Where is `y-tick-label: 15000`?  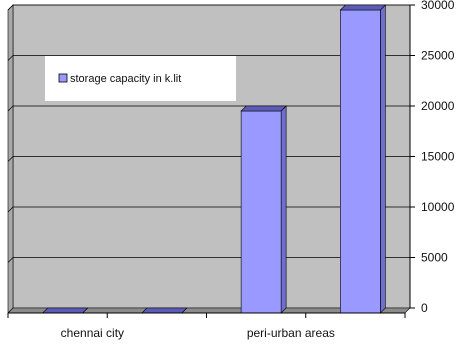 y-tick-label: 15000 is located at coordinates (438, 157).